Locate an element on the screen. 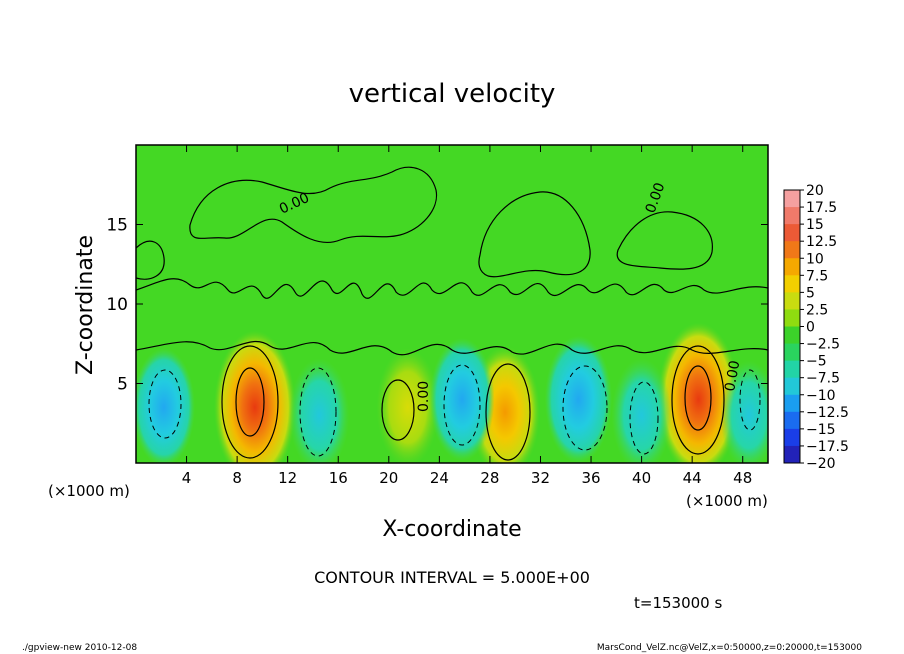  chart-title: vertical velocity is located at coordinates (452, 94).